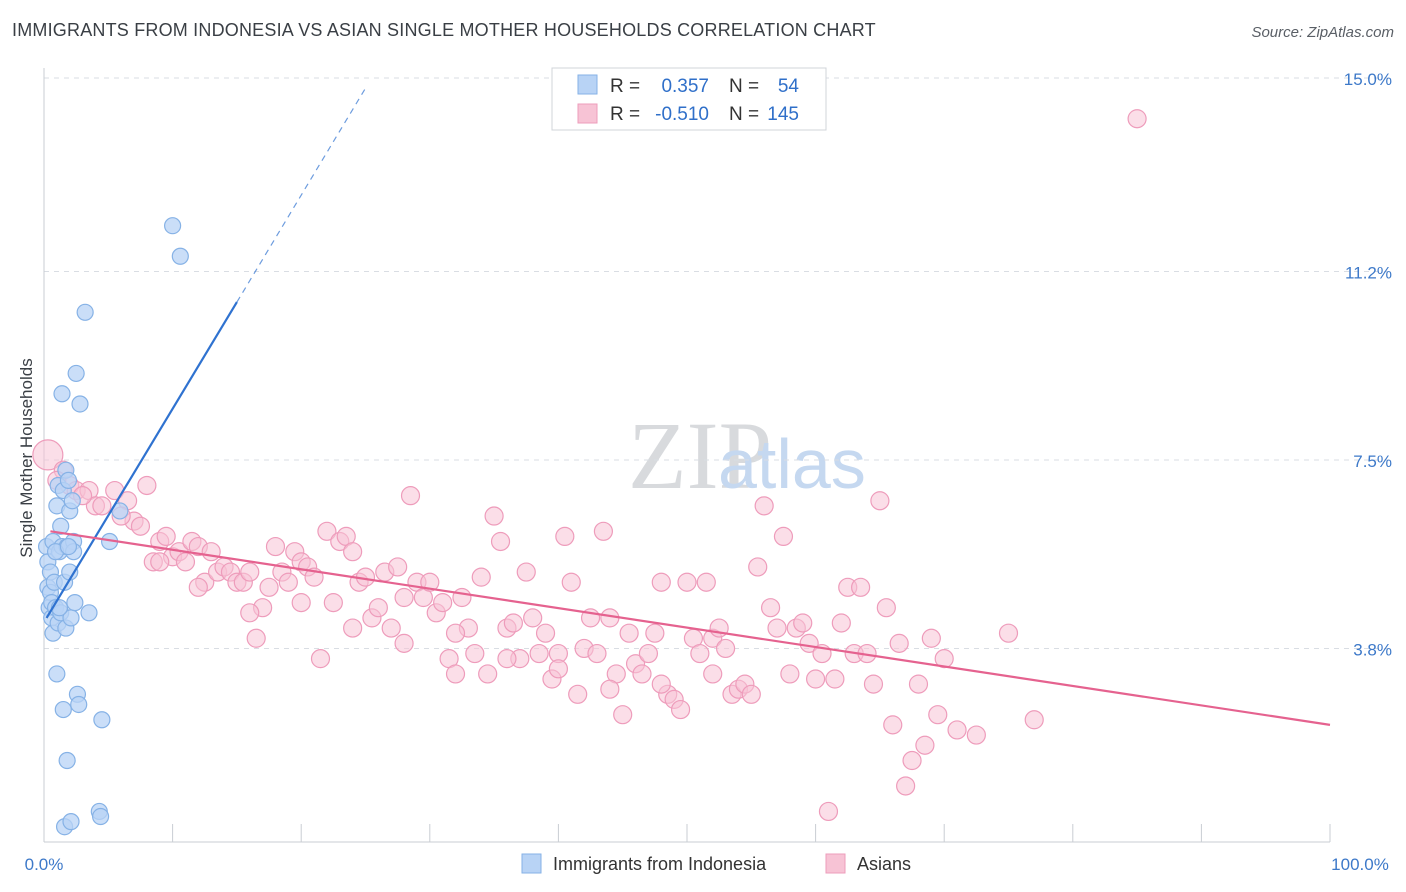  I want to click on legend-item-indonesia: Immigrants from Indonesia, so click(660, 864).